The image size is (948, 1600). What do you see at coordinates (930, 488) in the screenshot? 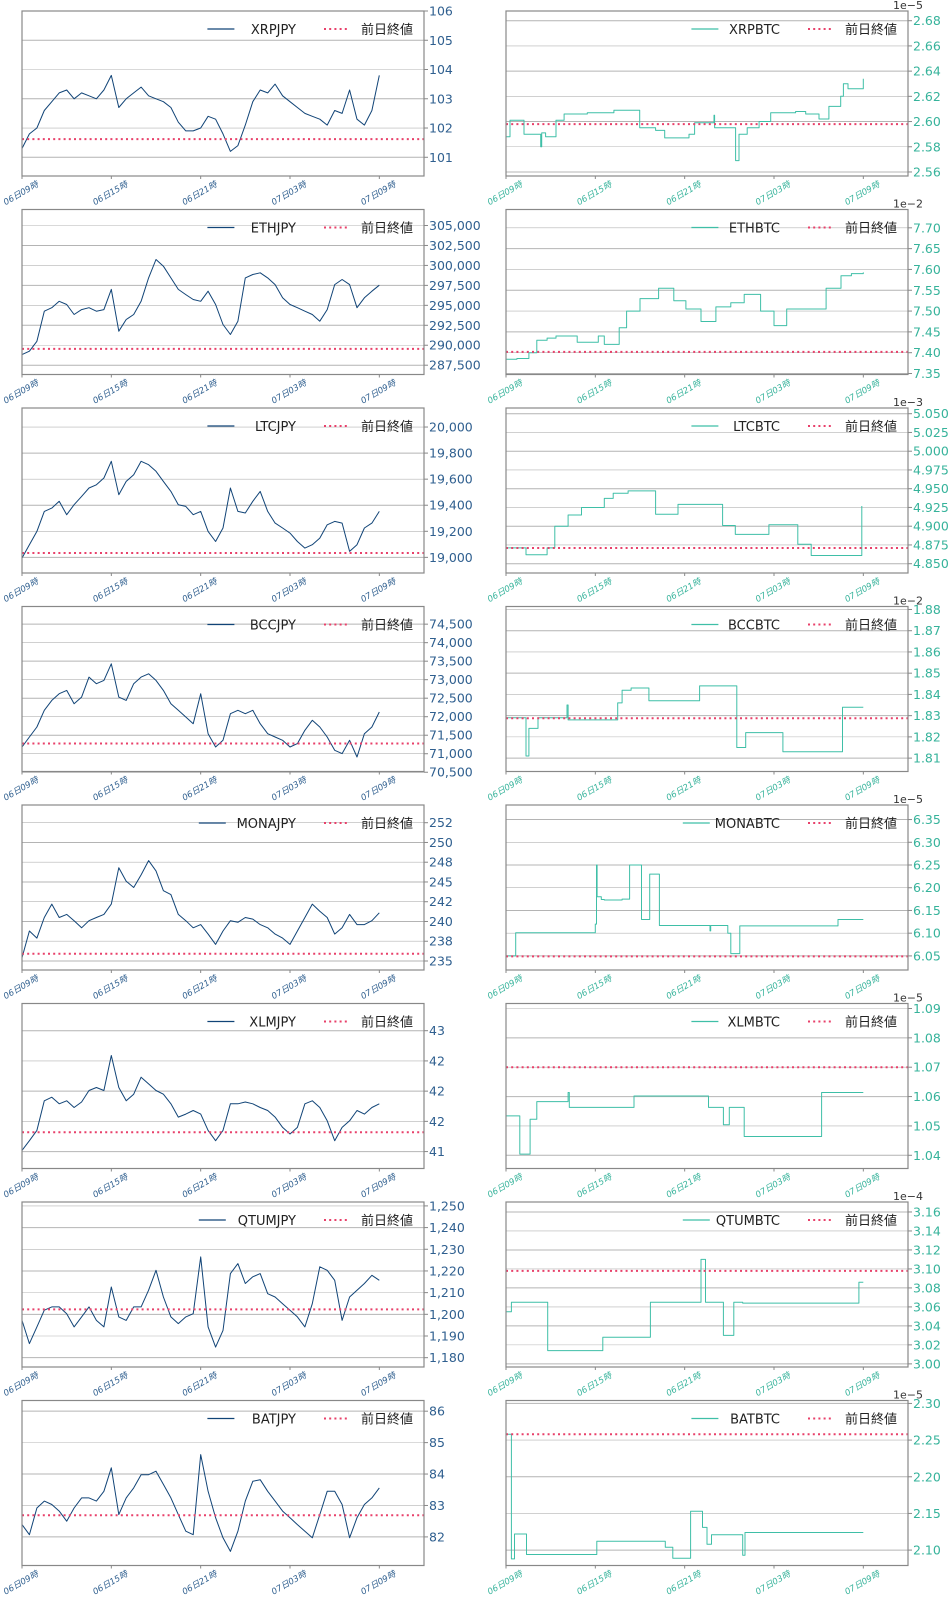
I see `y-tick-label: 4.950` at bounding box center [930, 488].